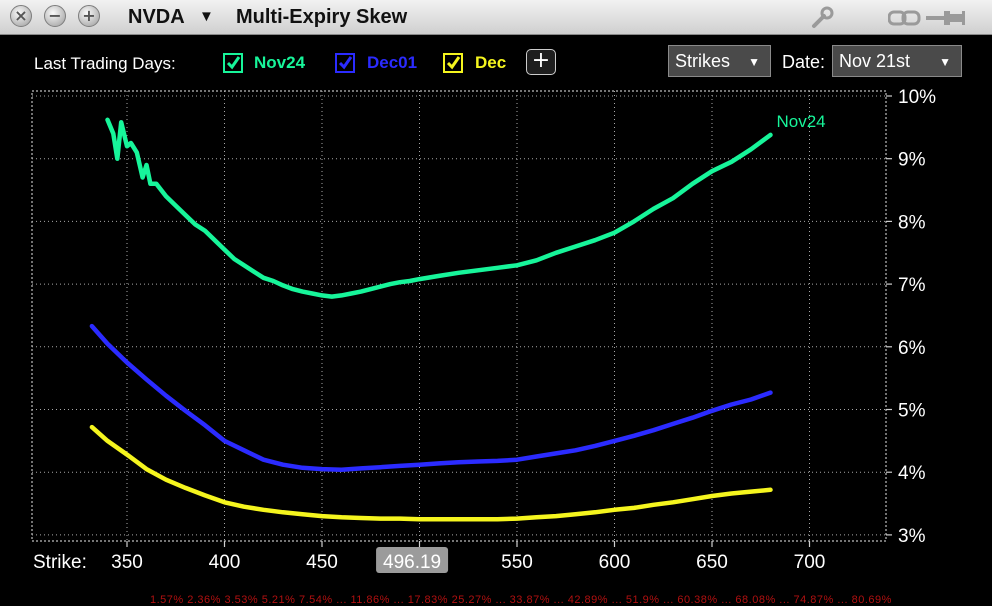  Describe the element at coordinates (156, 17) in the screenshot. I see `ticker-selector: NVDA` at that location.